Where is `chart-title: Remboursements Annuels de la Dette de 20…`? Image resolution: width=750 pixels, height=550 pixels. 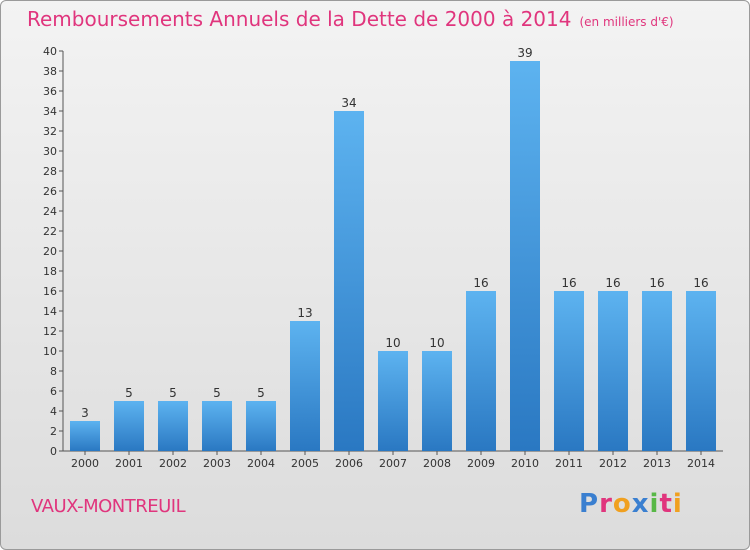
chart-title: Remboursements Annuels de la Dette de 20… is located at coordinates (350, 19).